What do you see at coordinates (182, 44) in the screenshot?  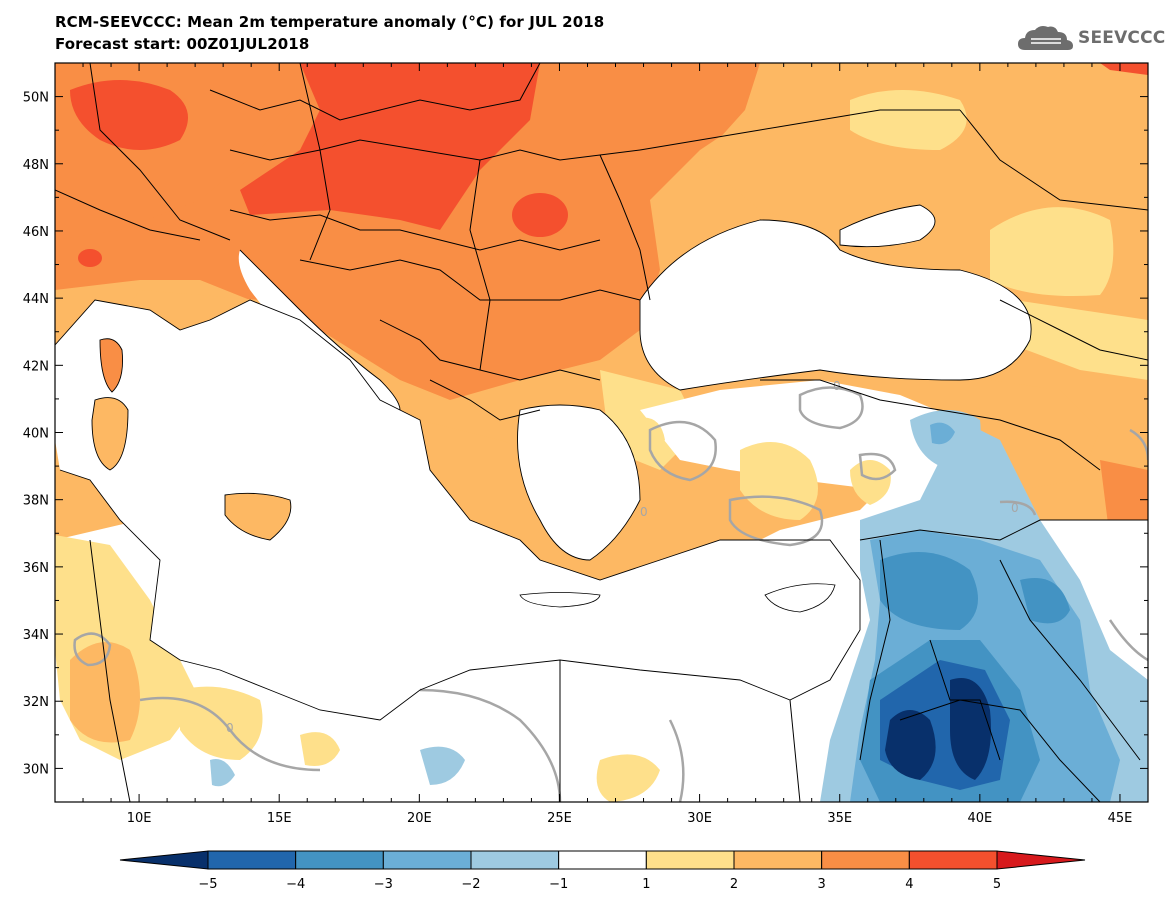 I see `forecast-start-subtitle: Forecast start: 00Z01JUL2018` at bounding box center [182, 44].